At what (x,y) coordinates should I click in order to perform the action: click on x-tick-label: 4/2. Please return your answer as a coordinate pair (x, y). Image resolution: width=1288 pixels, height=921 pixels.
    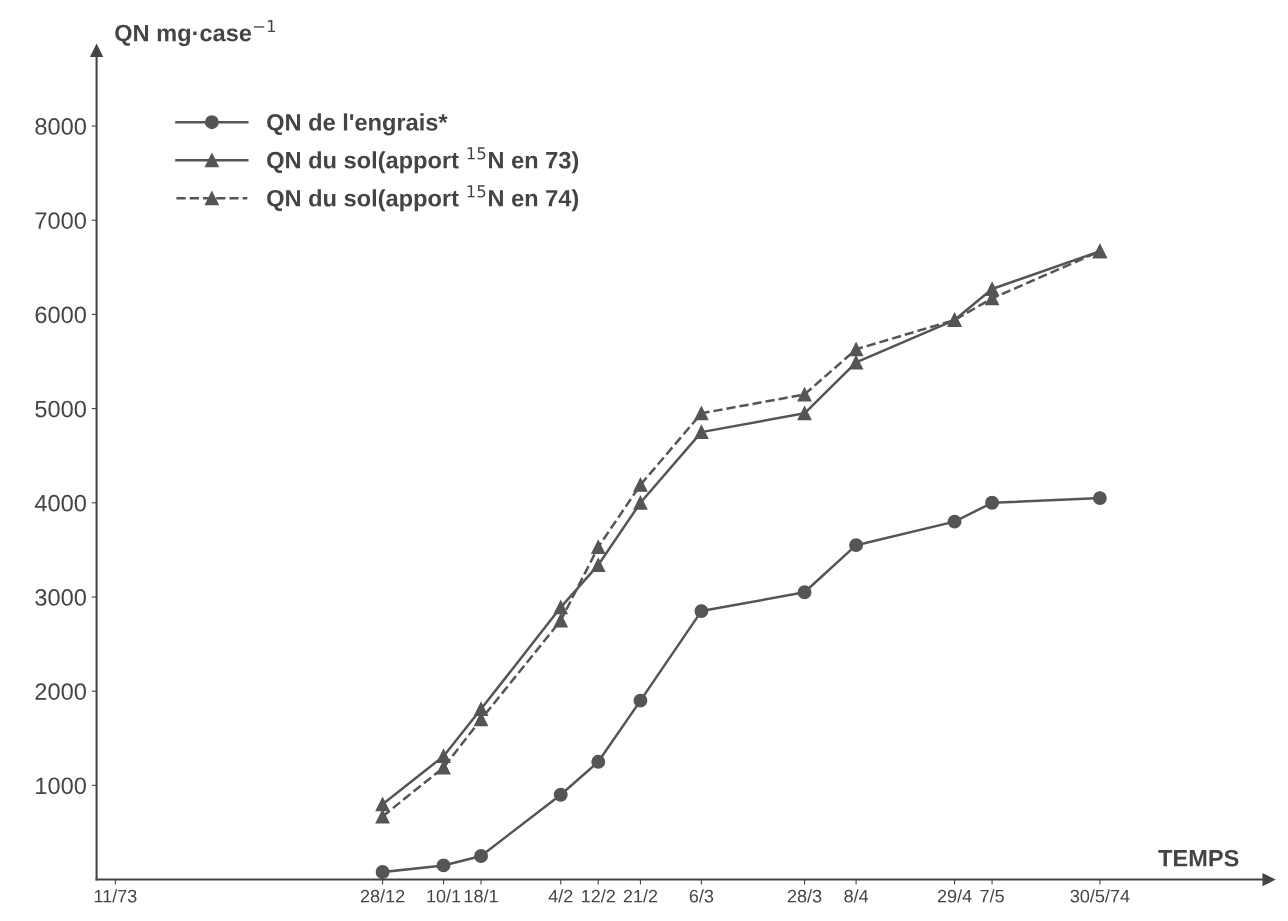
    Looking at the image, I should click on (560, 896).